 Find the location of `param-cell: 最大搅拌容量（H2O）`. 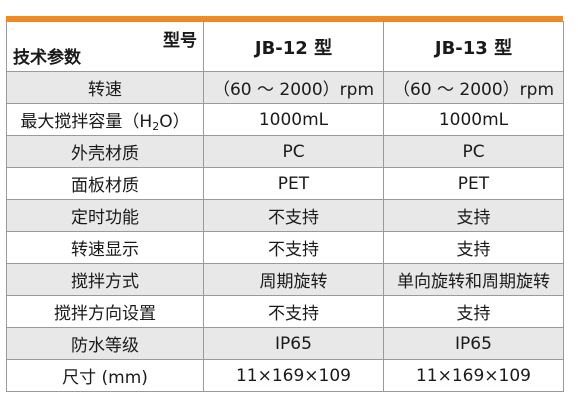

param-cell: 最大搅拌容量（H2O） is located at coordinates (105, 119).